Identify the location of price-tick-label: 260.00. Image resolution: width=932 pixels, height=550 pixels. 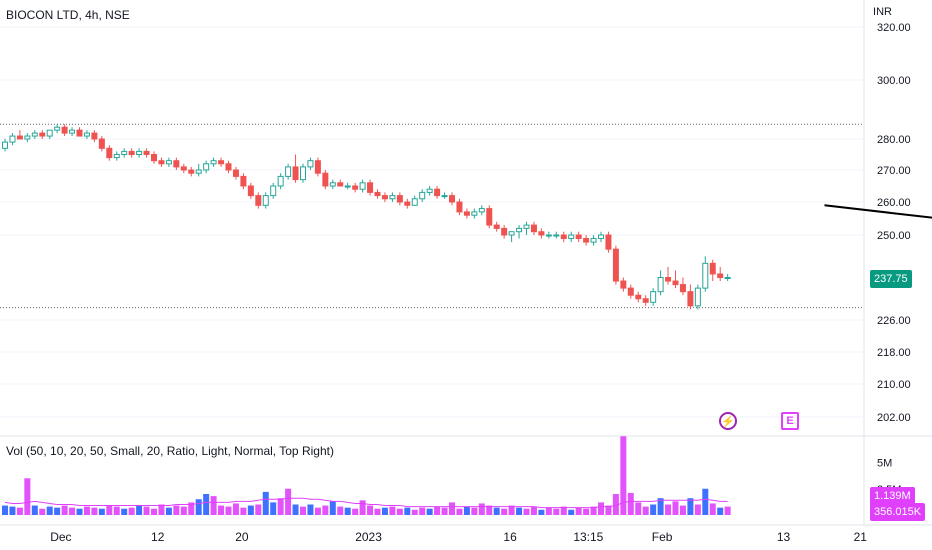
(894, 203).